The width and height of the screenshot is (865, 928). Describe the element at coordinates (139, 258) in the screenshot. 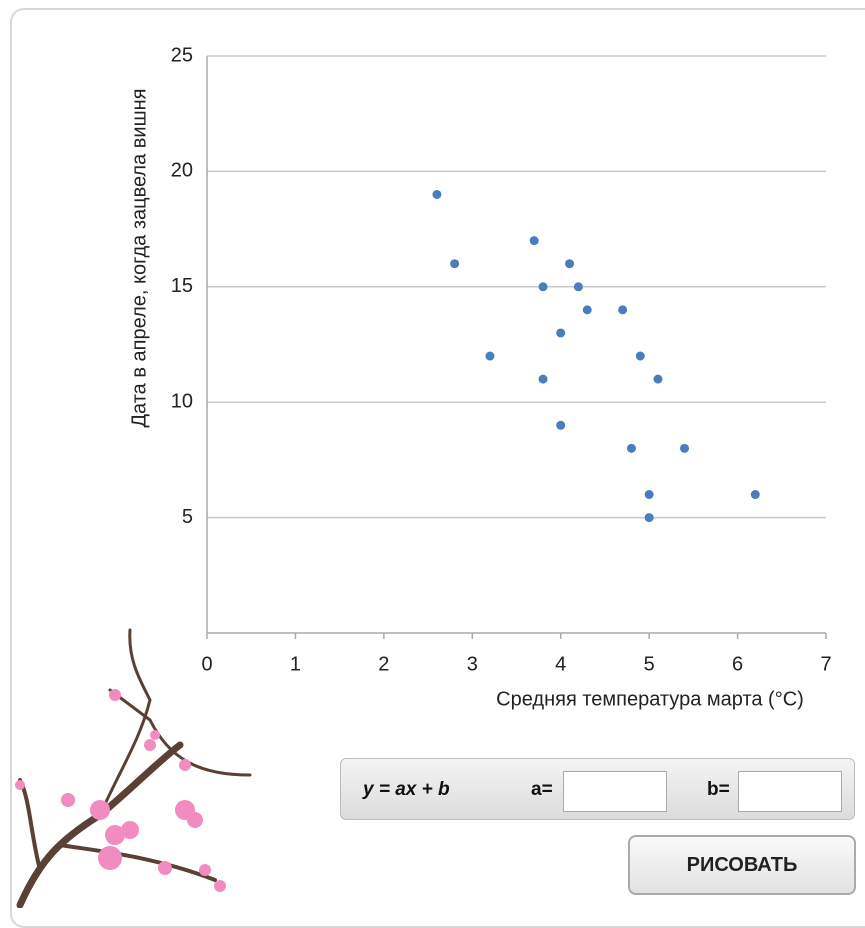

I see `y-axis-label: Дата в апреле, когда зацвела вишня` at that location.